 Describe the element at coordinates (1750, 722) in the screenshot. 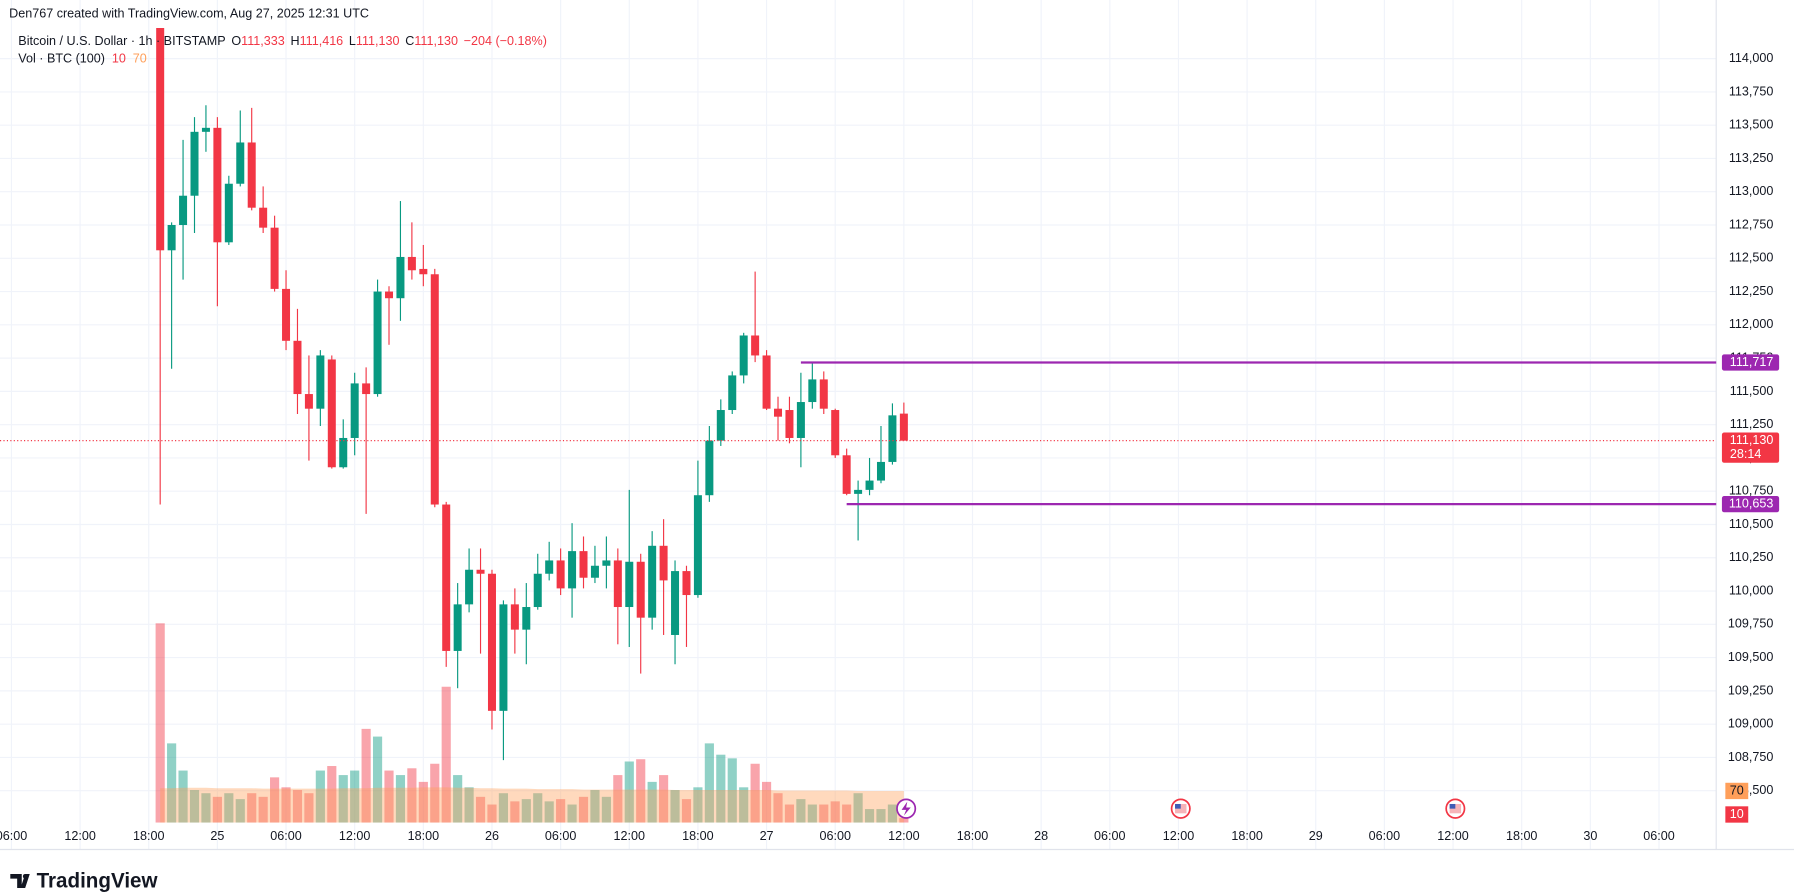

I see `y-tick-label: 109,000` at that location.